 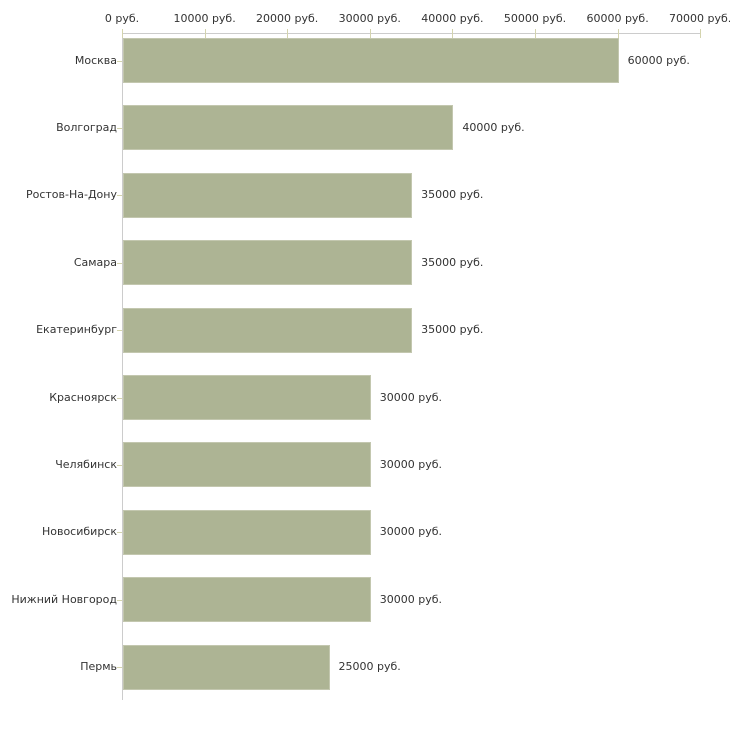 I want to click on x-axis-tick-label: 10000 руб., so click(x=204, y=18).